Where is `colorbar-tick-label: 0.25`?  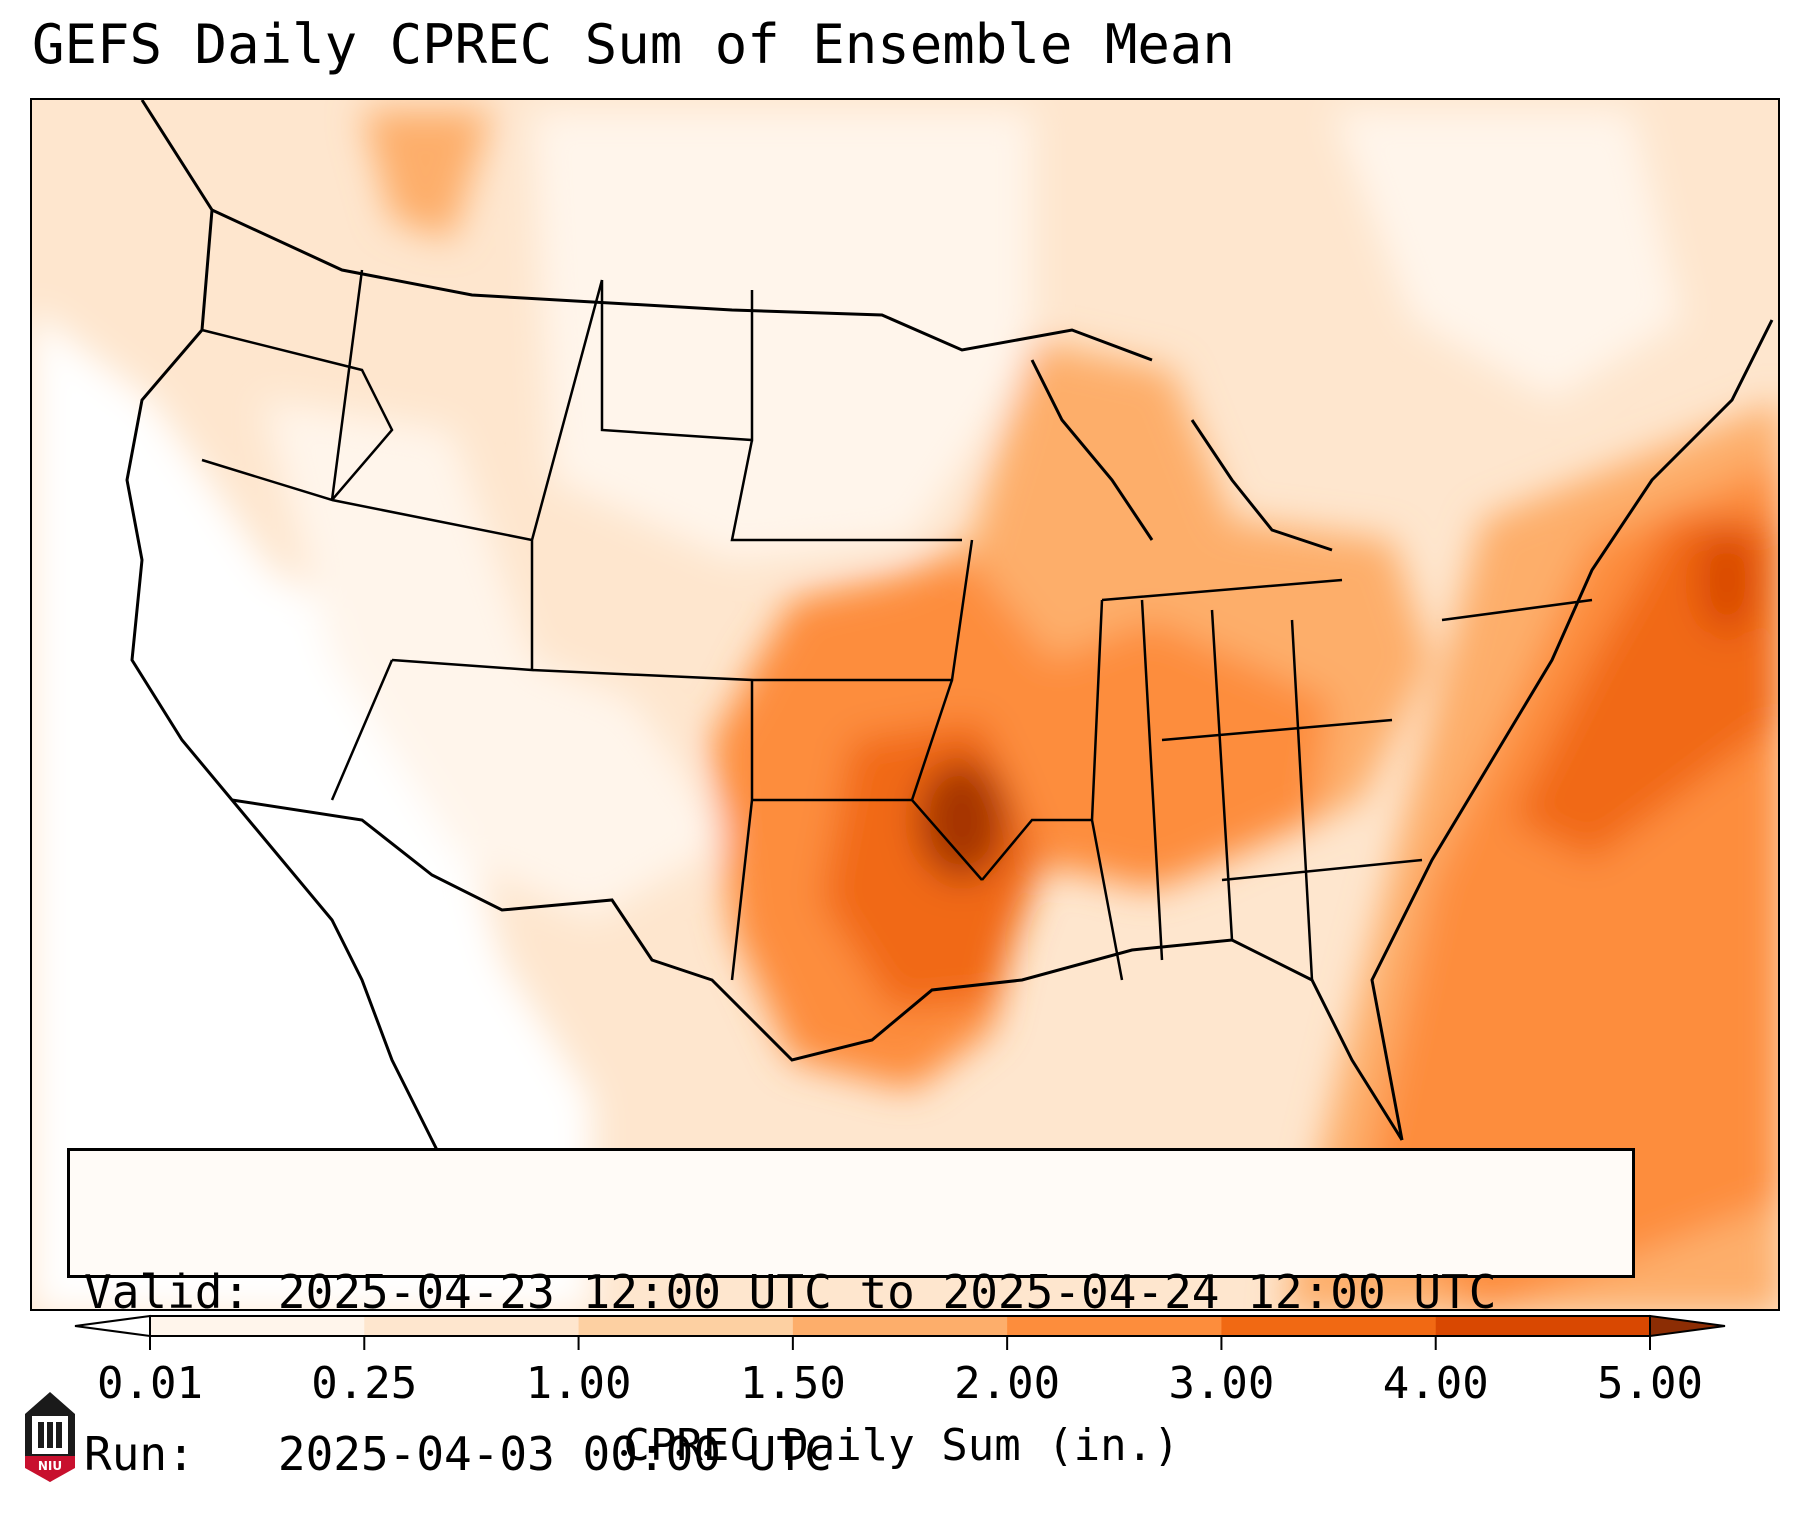
colorbar-tick-label: 0.25 is located at coordinates (364, 1383).